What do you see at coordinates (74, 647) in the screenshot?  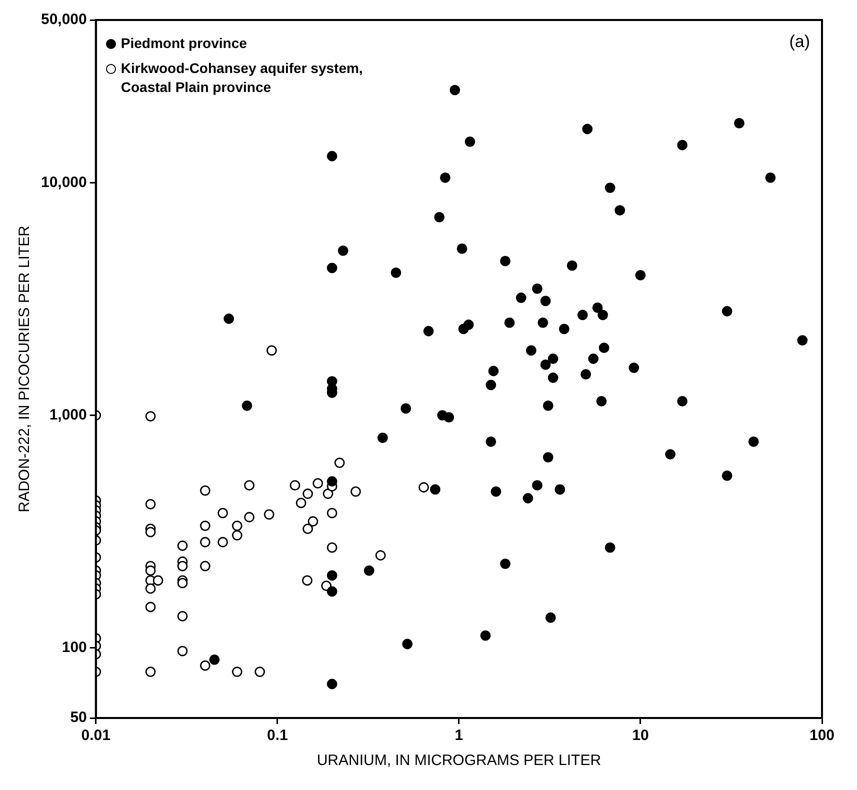 I see `y-tick-label: 100` at bounding box center [74, 647].